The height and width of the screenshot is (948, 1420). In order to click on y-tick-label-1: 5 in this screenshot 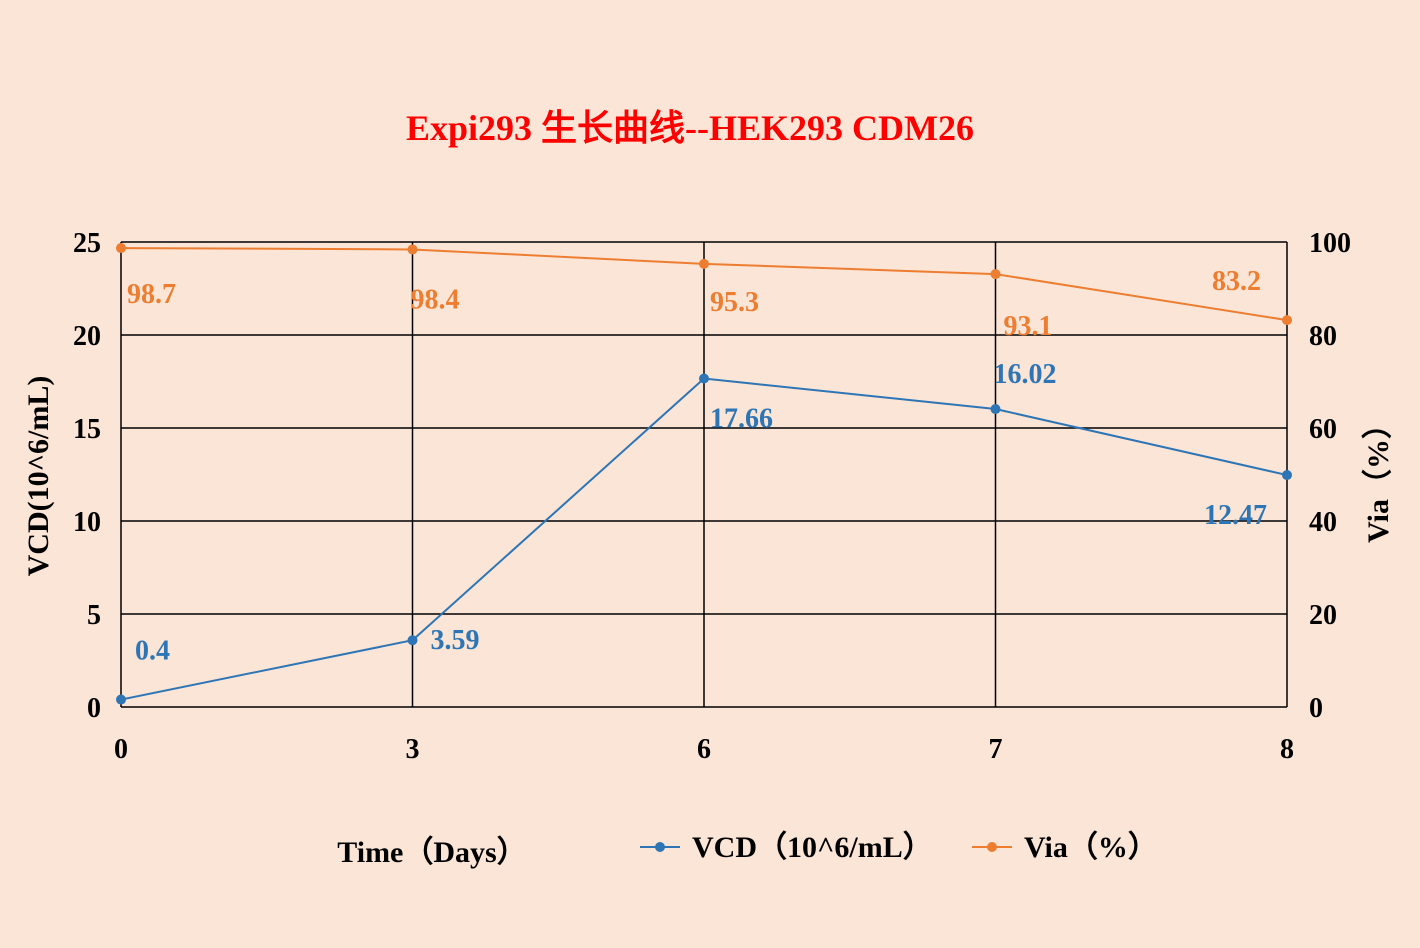, I will do `click(94, 615)`.